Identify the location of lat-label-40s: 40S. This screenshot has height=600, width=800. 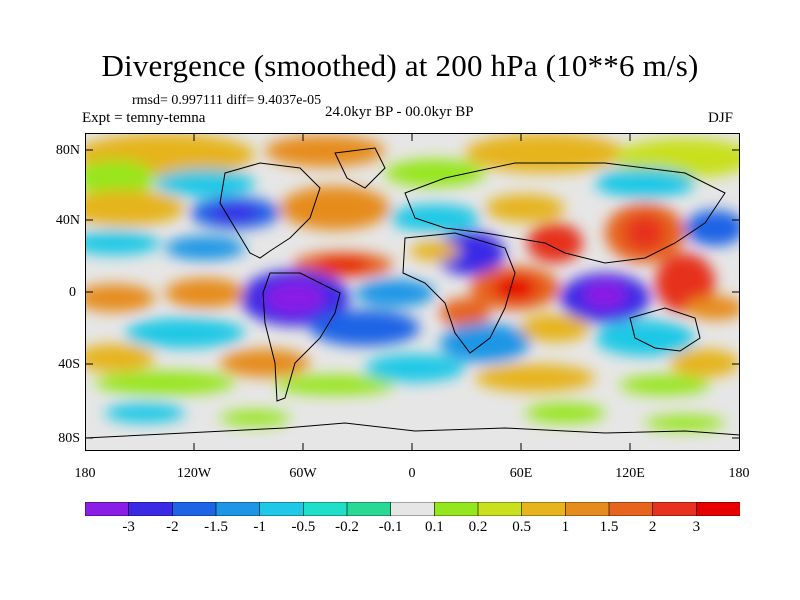
(69, 364).